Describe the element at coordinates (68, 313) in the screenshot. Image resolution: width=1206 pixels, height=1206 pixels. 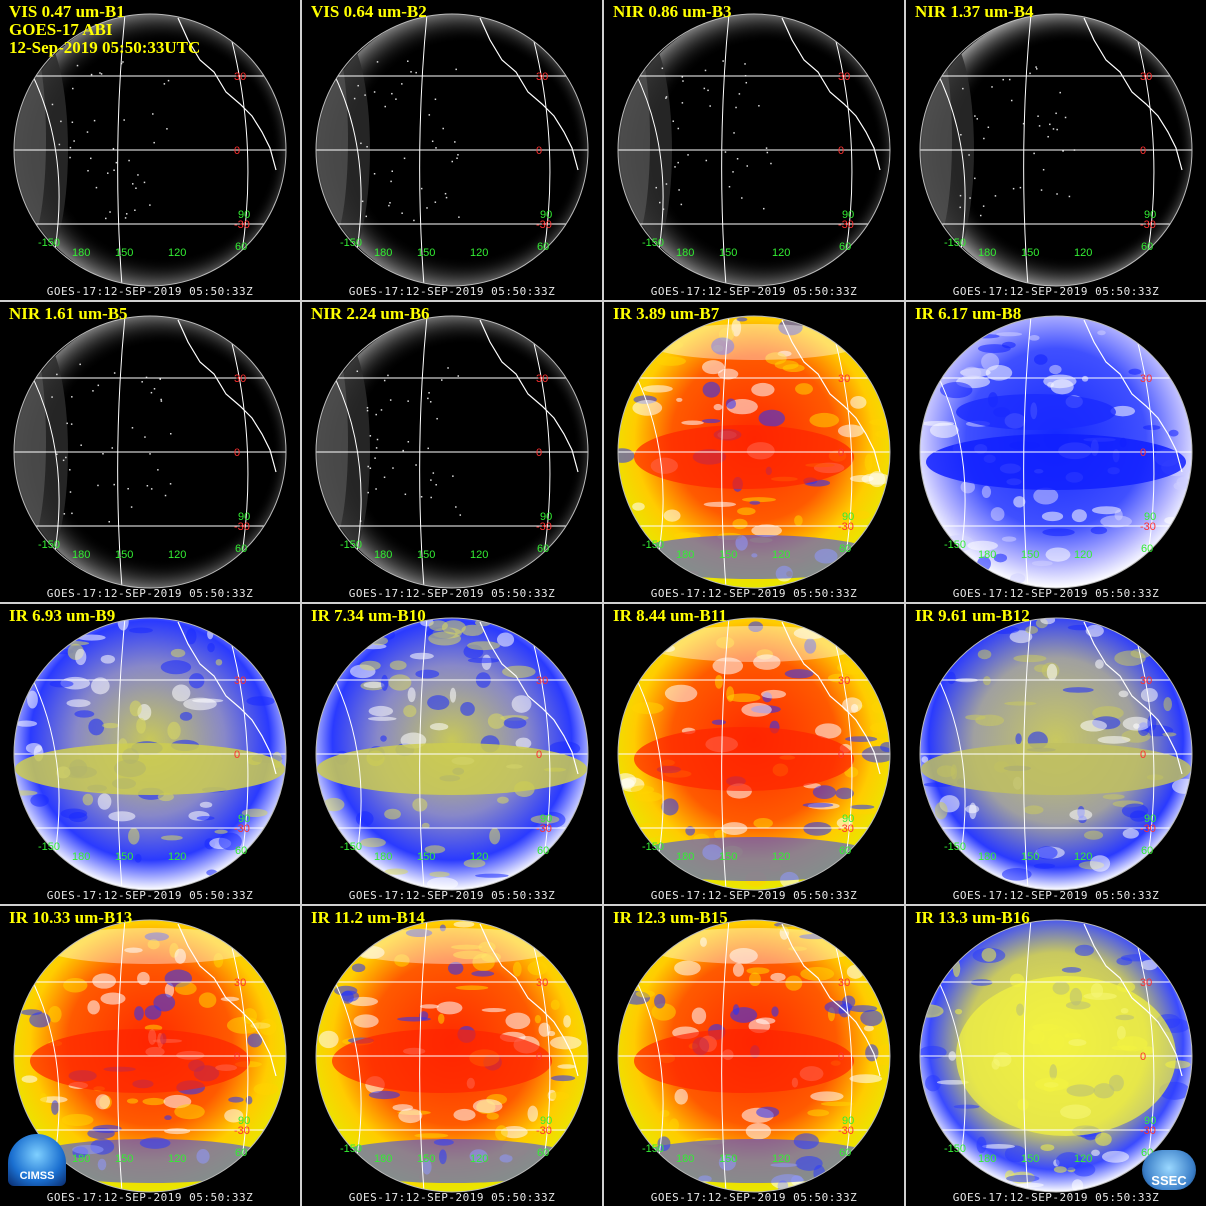
I see `band-title: NIR 1.61 um-B5` at that location.